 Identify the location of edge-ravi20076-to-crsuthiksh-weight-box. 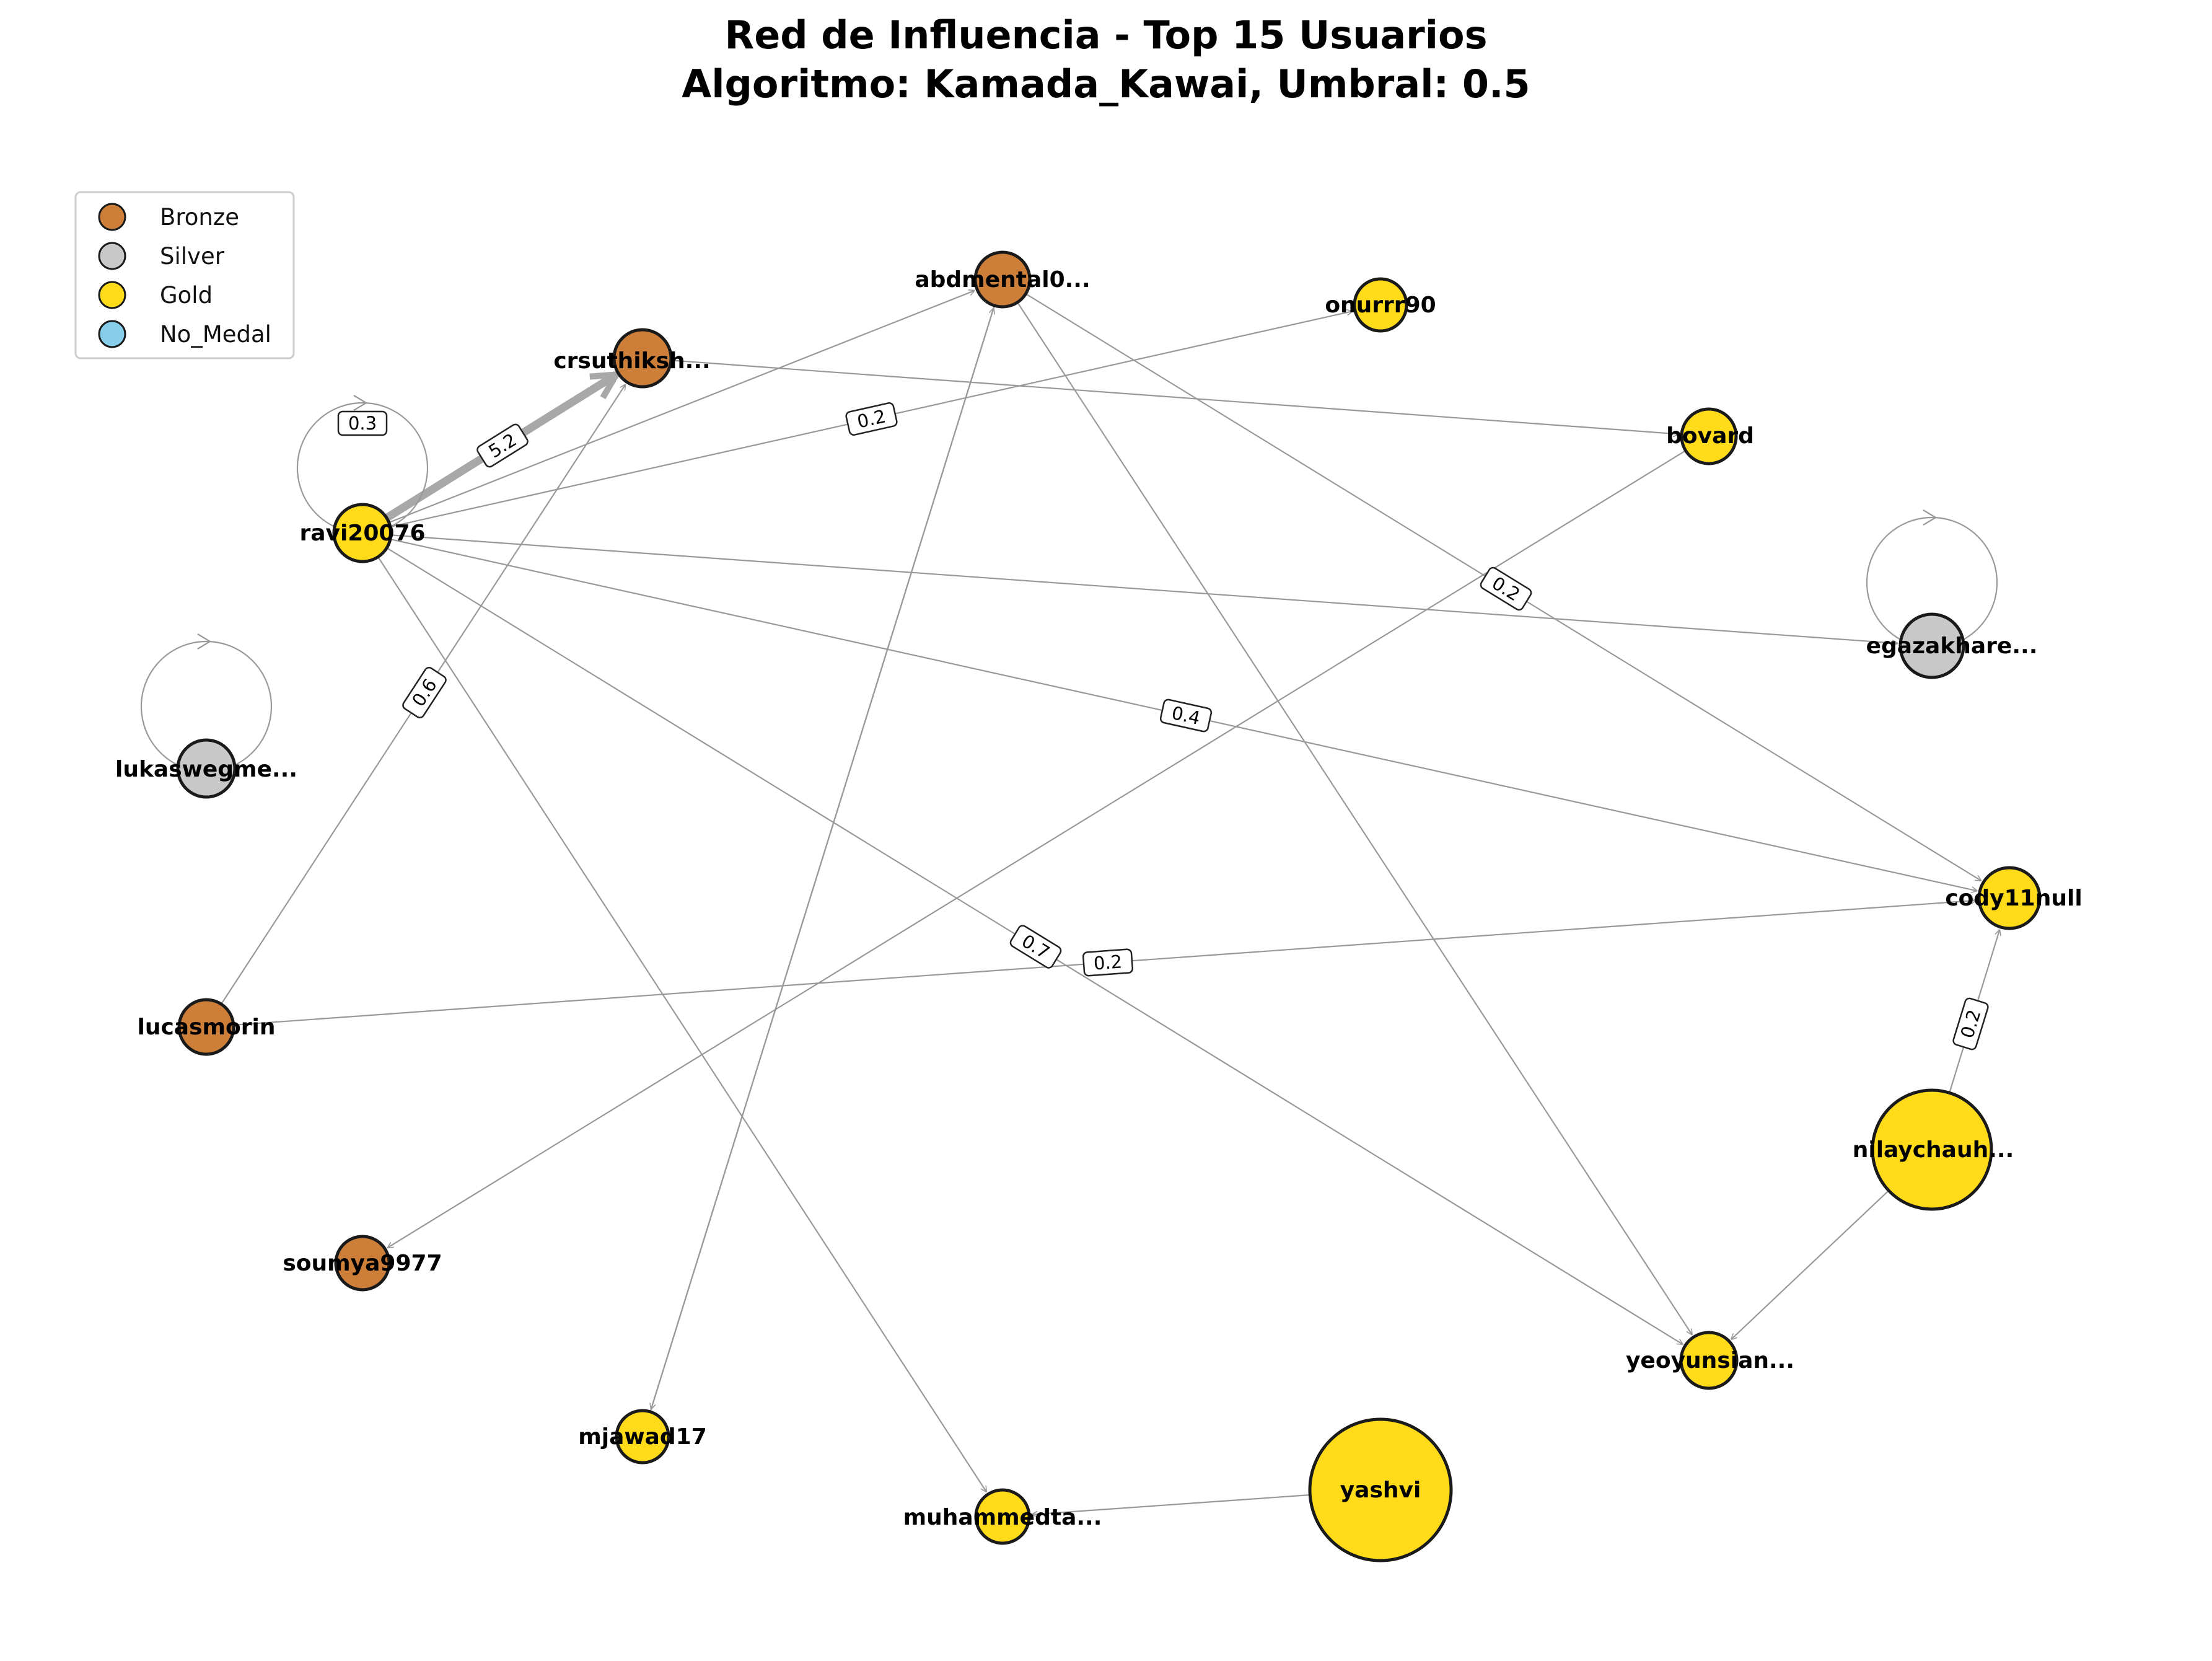
(502, 445).